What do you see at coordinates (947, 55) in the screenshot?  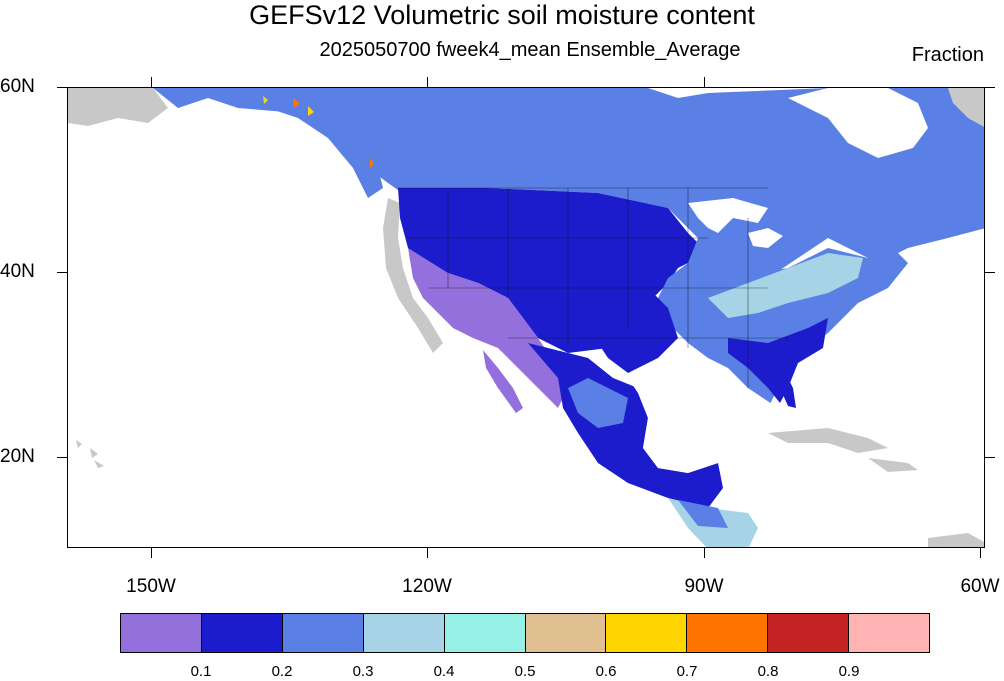 I see `units-label: Fraction` at bounding box center [947, 55].